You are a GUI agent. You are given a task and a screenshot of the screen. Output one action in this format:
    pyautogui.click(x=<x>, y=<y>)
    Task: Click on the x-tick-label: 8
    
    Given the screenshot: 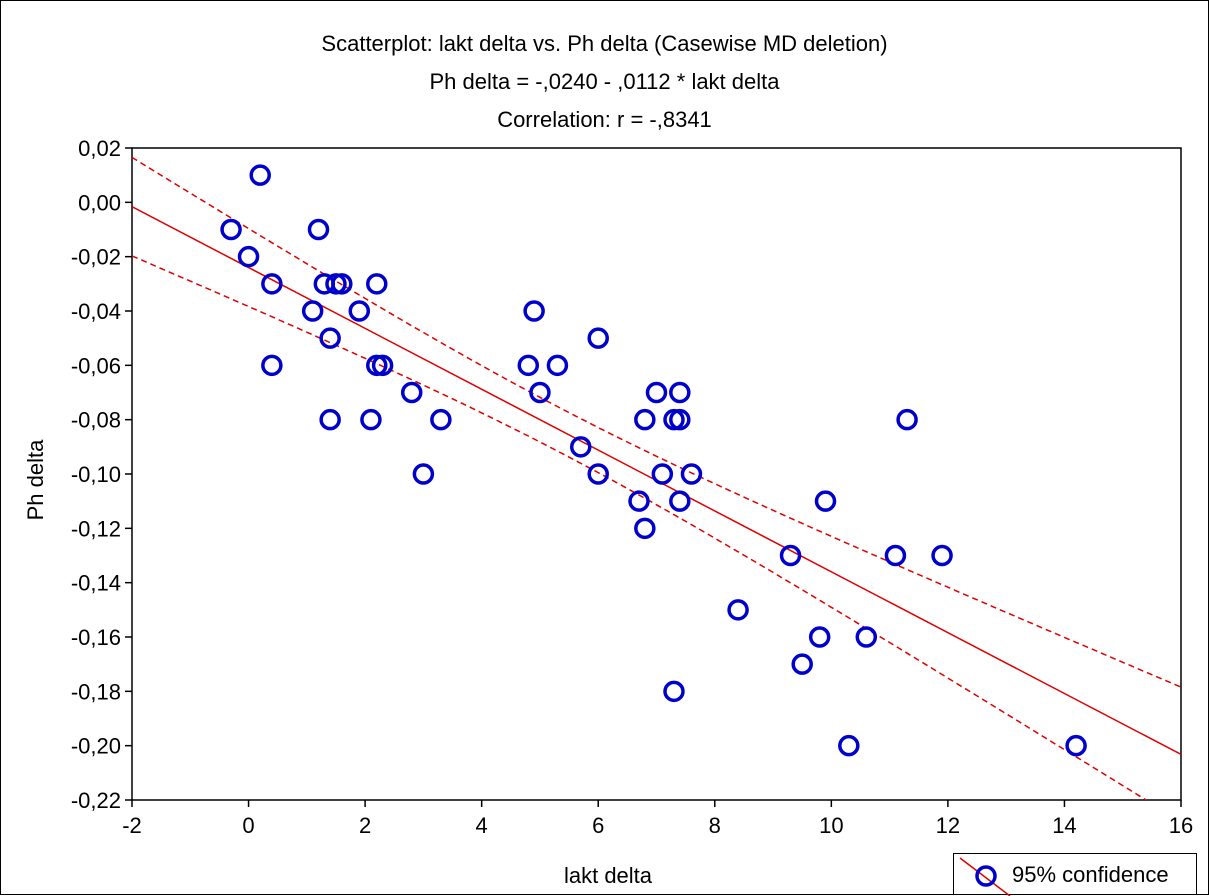 What is the action you would take?
    pyautogui.click(x=715, y=825)
    